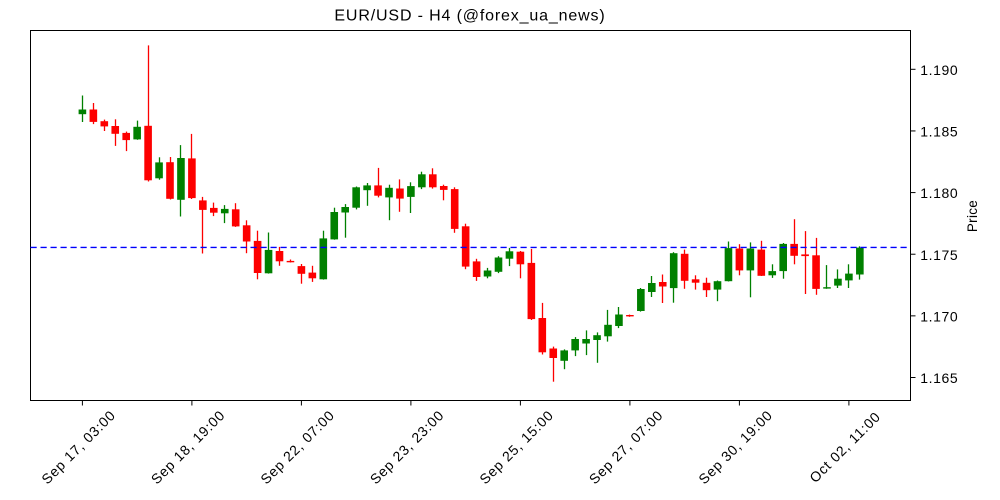 This screenshot has height=500, width=1000. I want to click on svg-text: 1.165, so click(939, 378).